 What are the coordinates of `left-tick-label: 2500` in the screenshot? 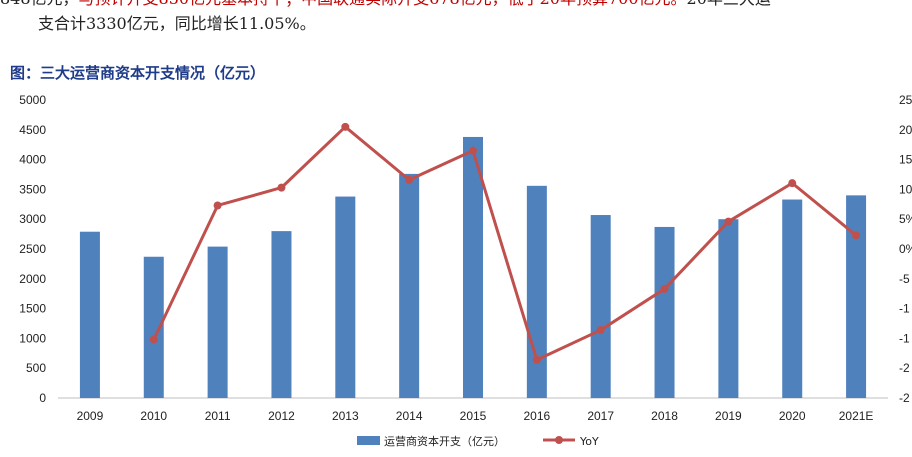 It's located at (32, 249).